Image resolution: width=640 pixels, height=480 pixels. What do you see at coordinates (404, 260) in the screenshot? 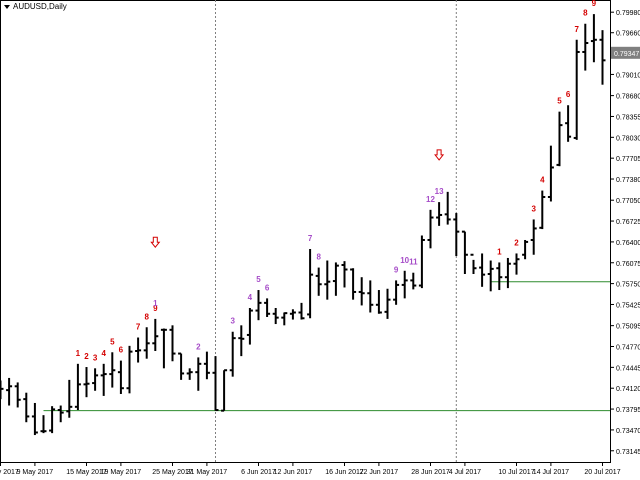
I see `sequence-label: 10` at bounding box center [404, 260].